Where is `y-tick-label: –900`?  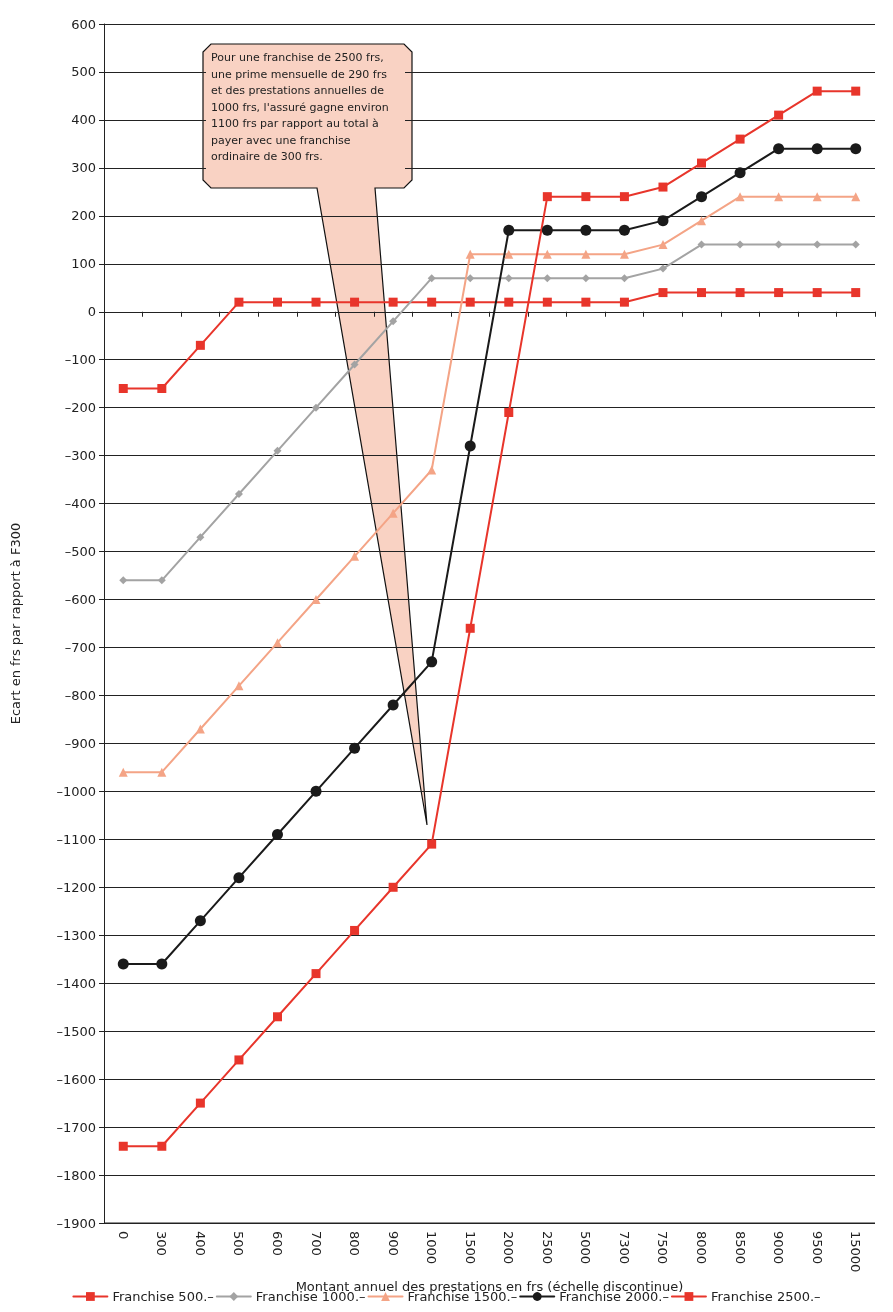 y-tick-label: –900 is located at coordinates (80, 743).